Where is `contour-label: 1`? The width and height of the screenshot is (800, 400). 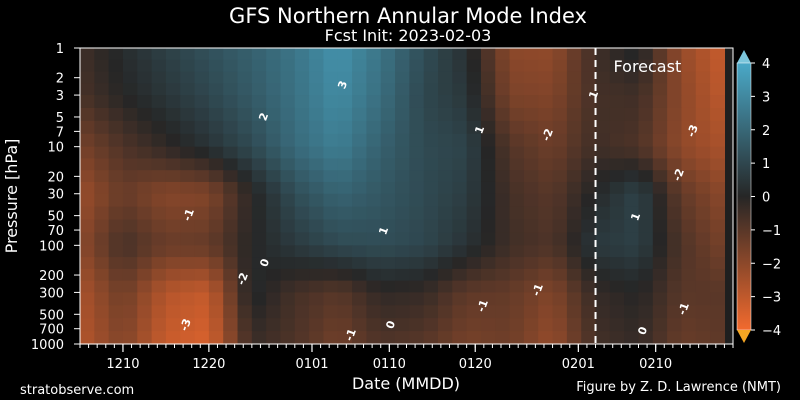 contour-label: 1 is located at coordinates (635, 217).